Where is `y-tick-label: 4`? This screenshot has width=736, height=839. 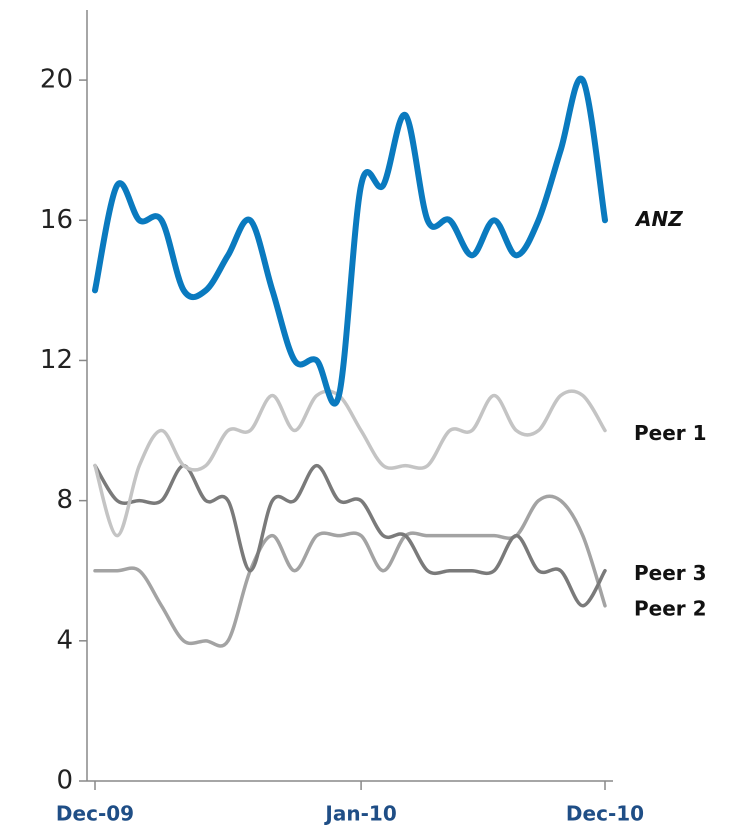 y-tick-label: 4 is located at coordinates (64, 640).